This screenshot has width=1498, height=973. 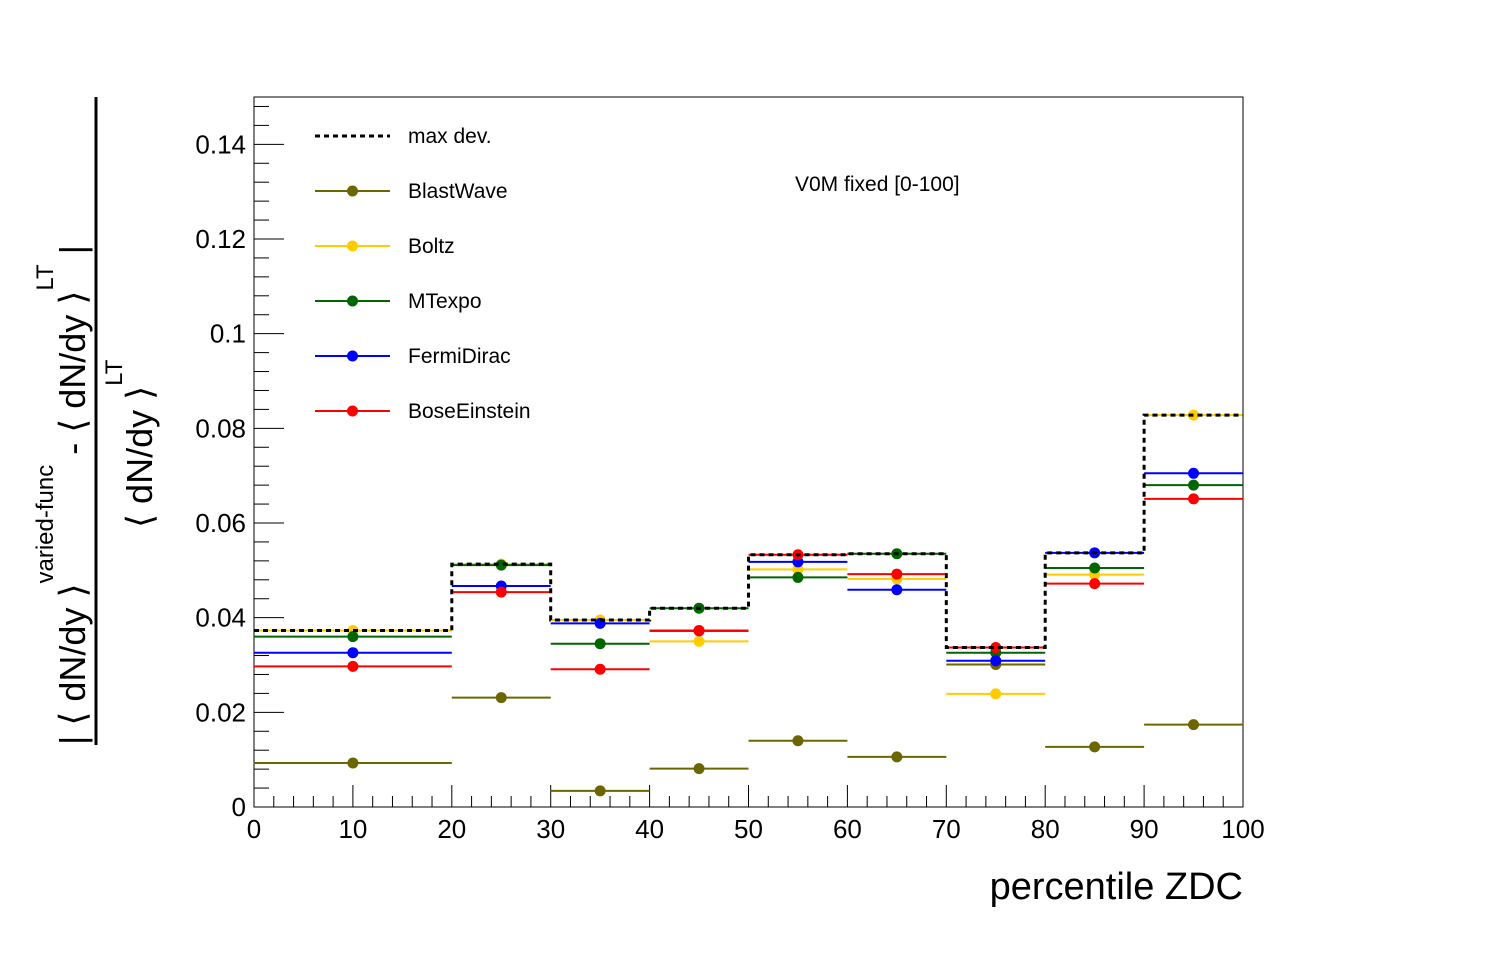 I want to click on x-tick-label: 30, so click(x=550, y=829).